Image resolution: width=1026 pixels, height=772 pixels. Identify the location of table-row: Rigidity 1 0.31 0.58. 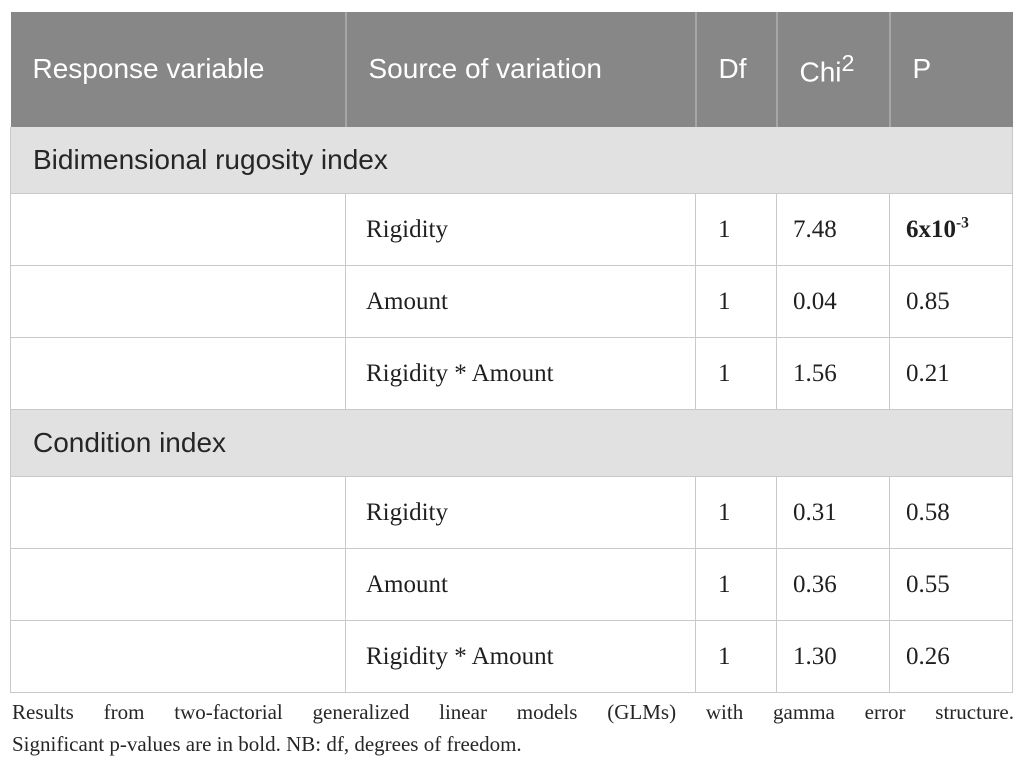
(511, 512).